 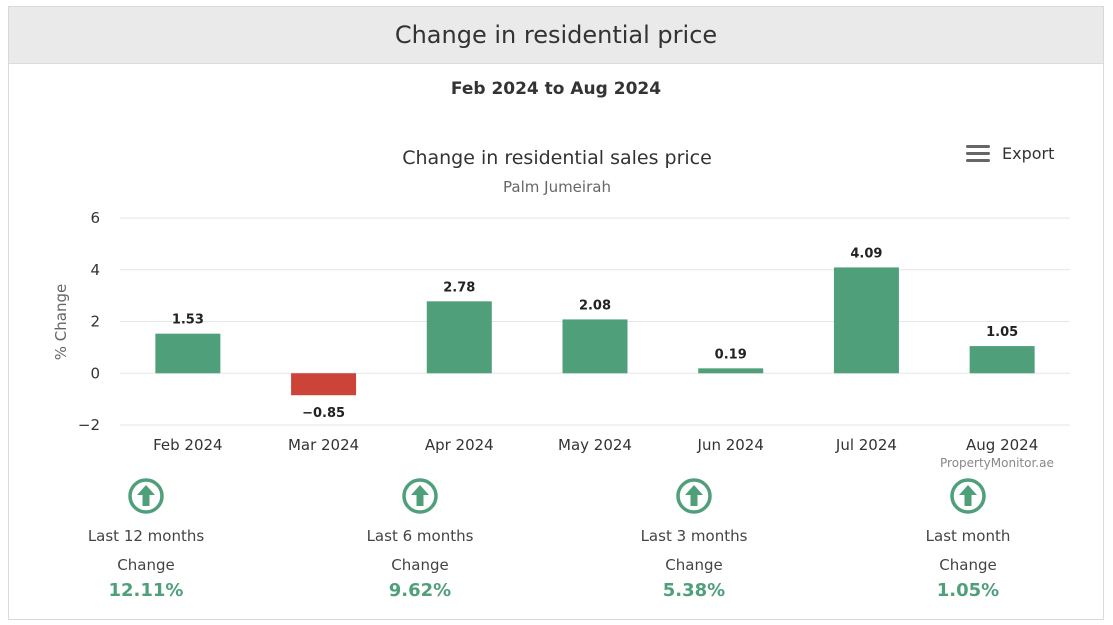 I want to click on bar-feb-2024, so click(x=188, y=353).